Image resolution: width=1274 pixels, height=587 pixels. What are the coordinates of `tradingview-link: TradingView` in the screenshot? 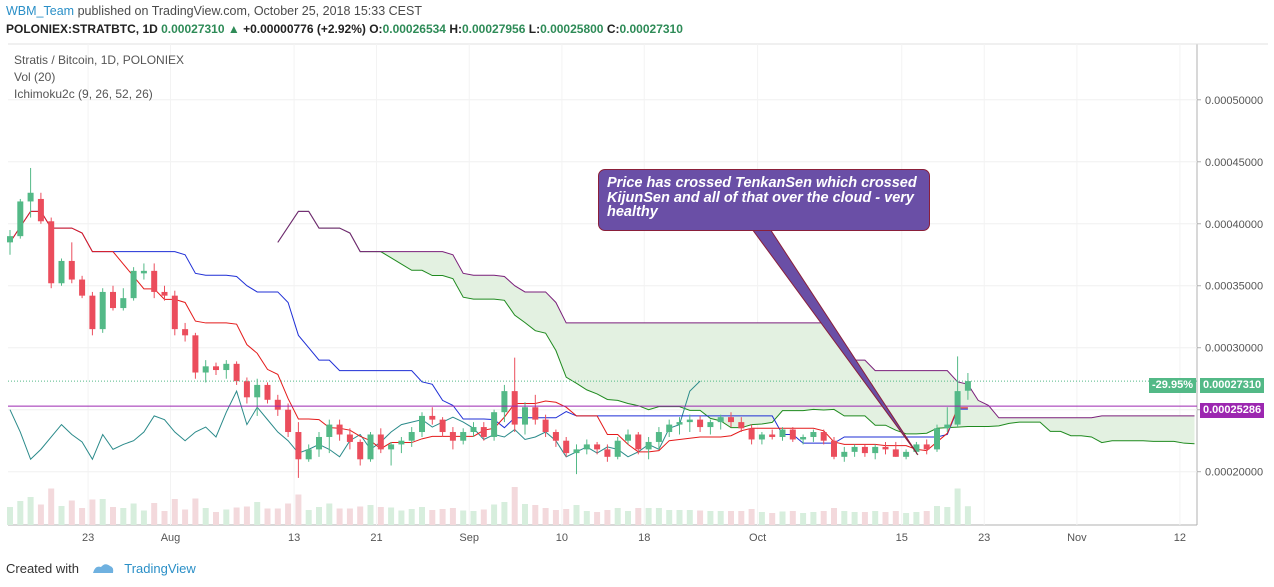 It's located at (160, 568).